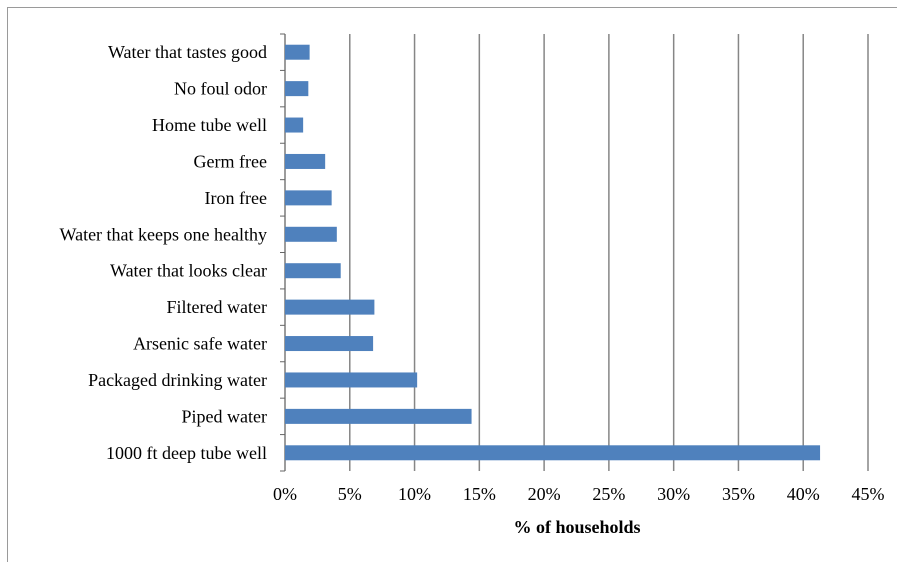 The width and height of the screenshot is (899, 564). I want to click on x-tick-label: 10%, so click(414, 494).